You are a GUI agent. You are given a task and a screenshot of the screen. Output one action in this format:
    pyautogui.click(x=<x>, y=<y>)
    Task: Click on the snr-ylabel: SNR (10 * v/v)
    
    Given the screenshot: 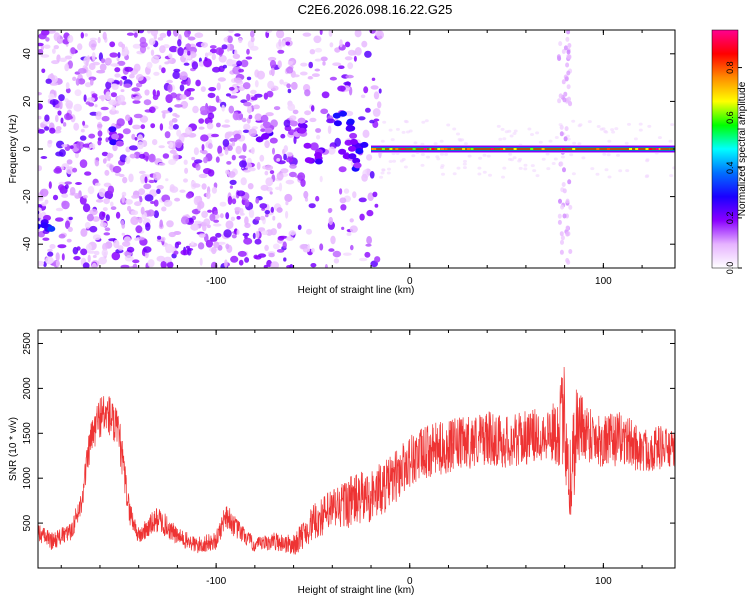 What is the action you would take?
    pyautogui.click(x=13, y=449)
    